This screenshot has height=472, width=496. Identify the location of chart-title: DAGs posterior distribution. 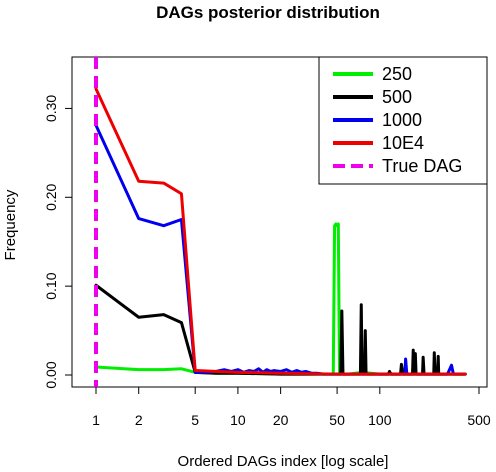
(268, 12).